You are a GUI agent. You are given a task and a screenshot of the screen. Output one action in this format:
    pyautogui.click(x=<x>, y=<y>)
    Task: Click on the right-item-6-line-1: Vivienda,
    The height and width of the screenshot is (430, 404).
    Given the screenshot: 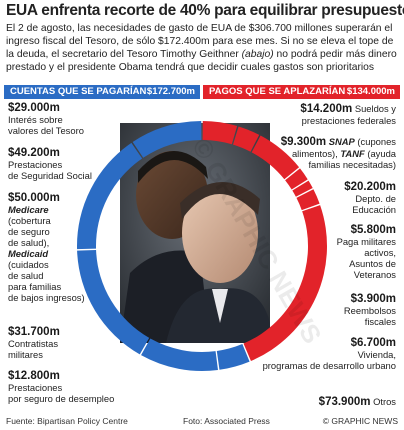 What is the action you would take?
    pyautogui.click(x=376, y=354)
    